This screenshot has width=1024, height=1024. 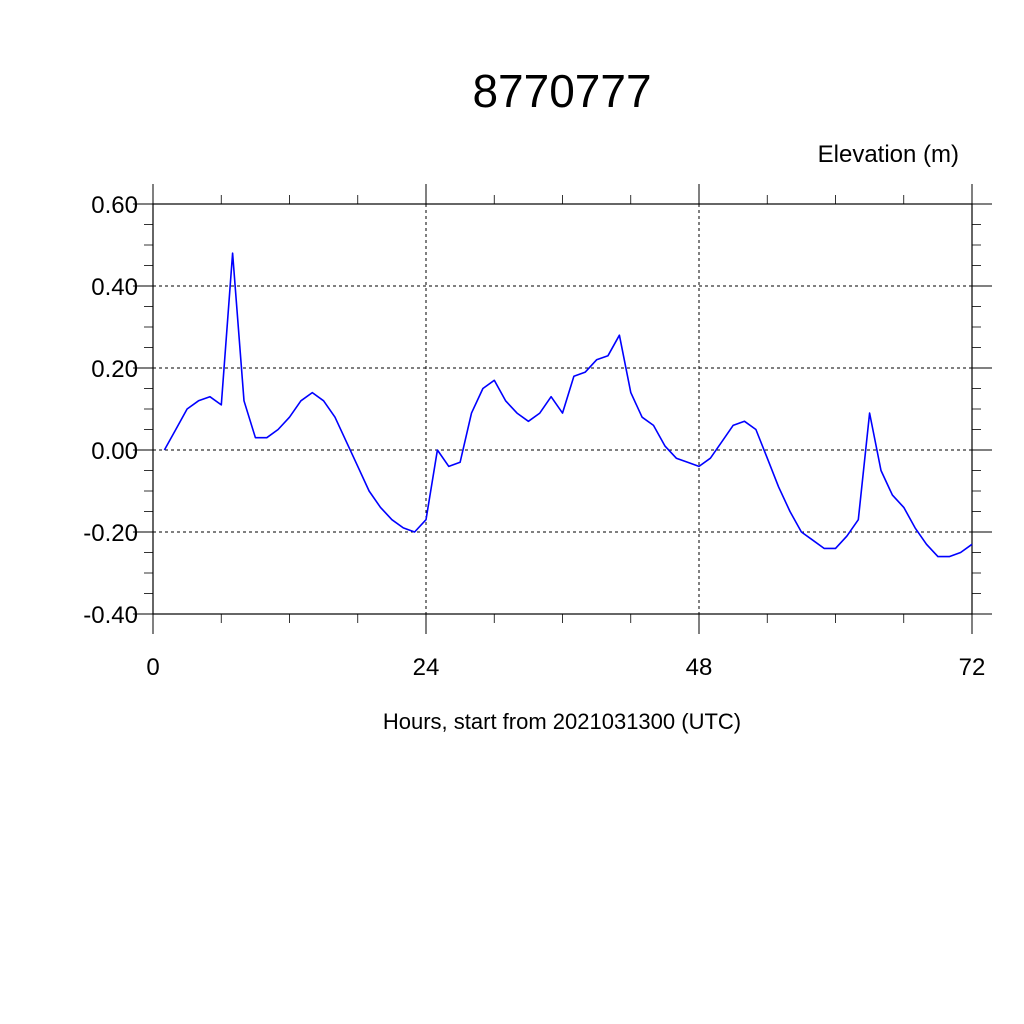 What do you see at coordinates (110, 533) in the screenshot?
I see `y-tick-label: -0.20` at bounding box center [110, 533].